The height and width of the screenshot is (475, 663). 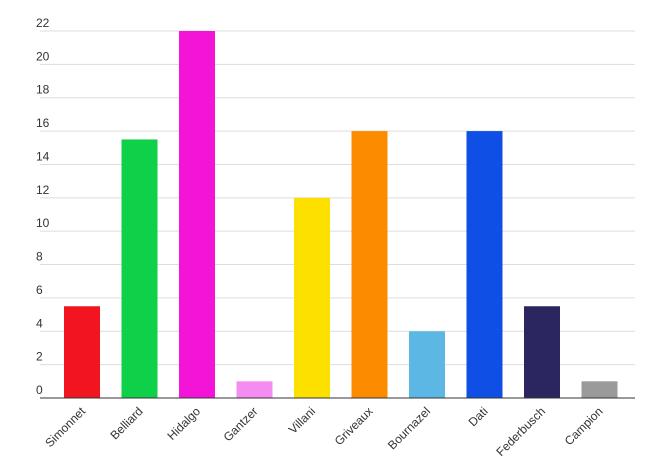 I want to click on x-tick-label: Belliard, so click(x=126, y=423).